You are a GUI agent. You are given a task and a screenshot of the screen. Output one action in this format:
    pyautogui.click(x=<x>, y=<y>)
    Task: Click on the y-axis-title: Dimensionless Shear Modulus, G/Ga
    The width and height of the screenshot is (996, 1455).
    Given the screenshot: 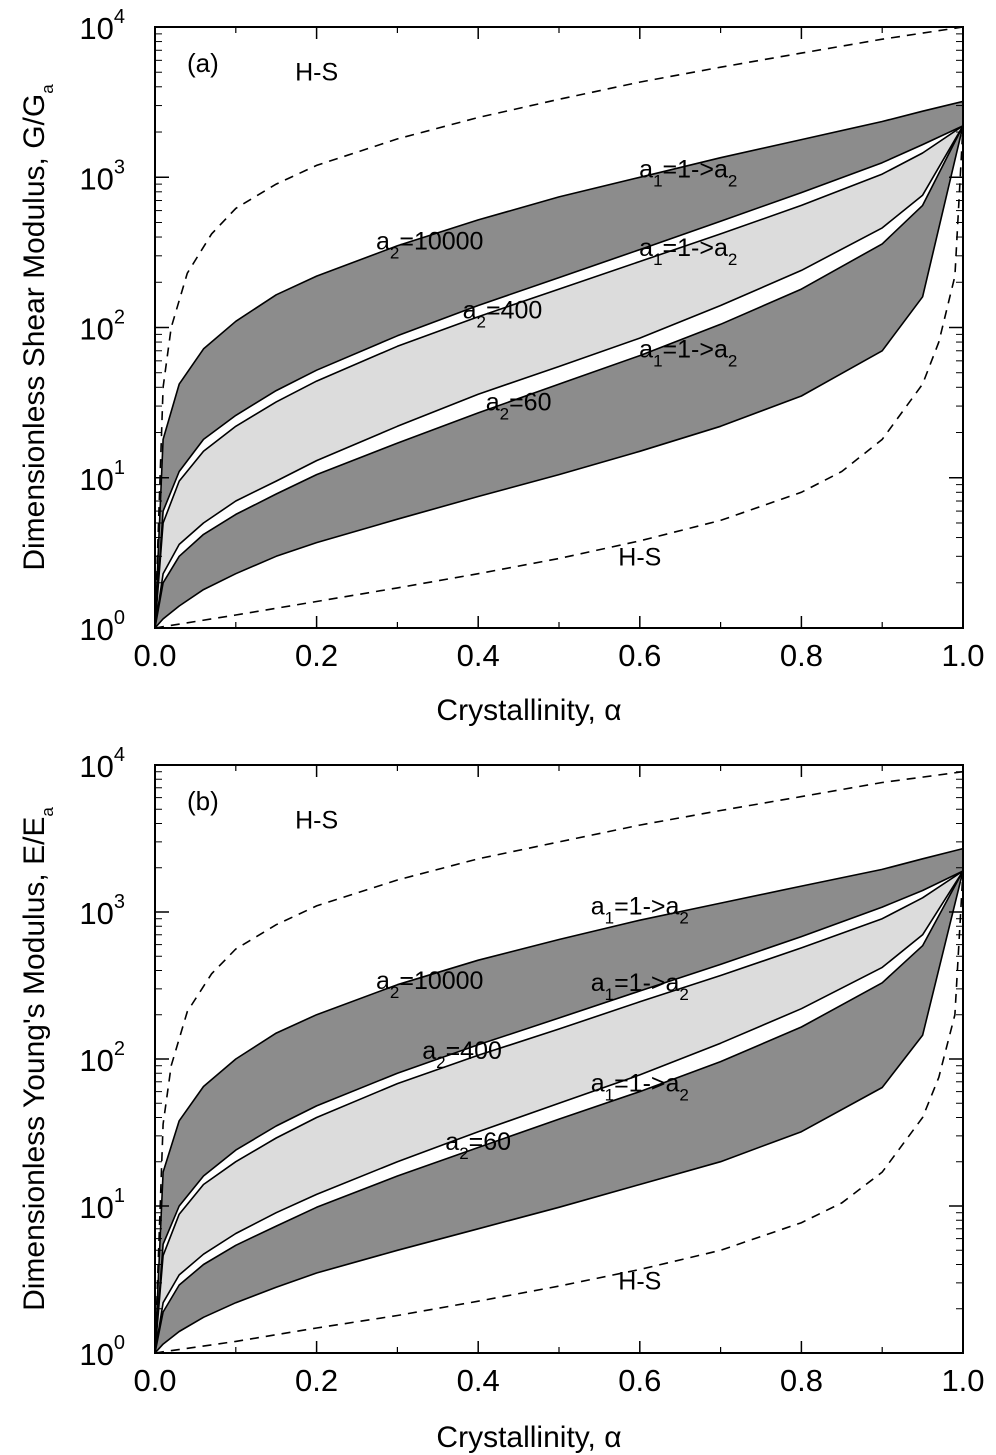 What is the action you would take?
    pyautogui.click(x=37, y=327)
    